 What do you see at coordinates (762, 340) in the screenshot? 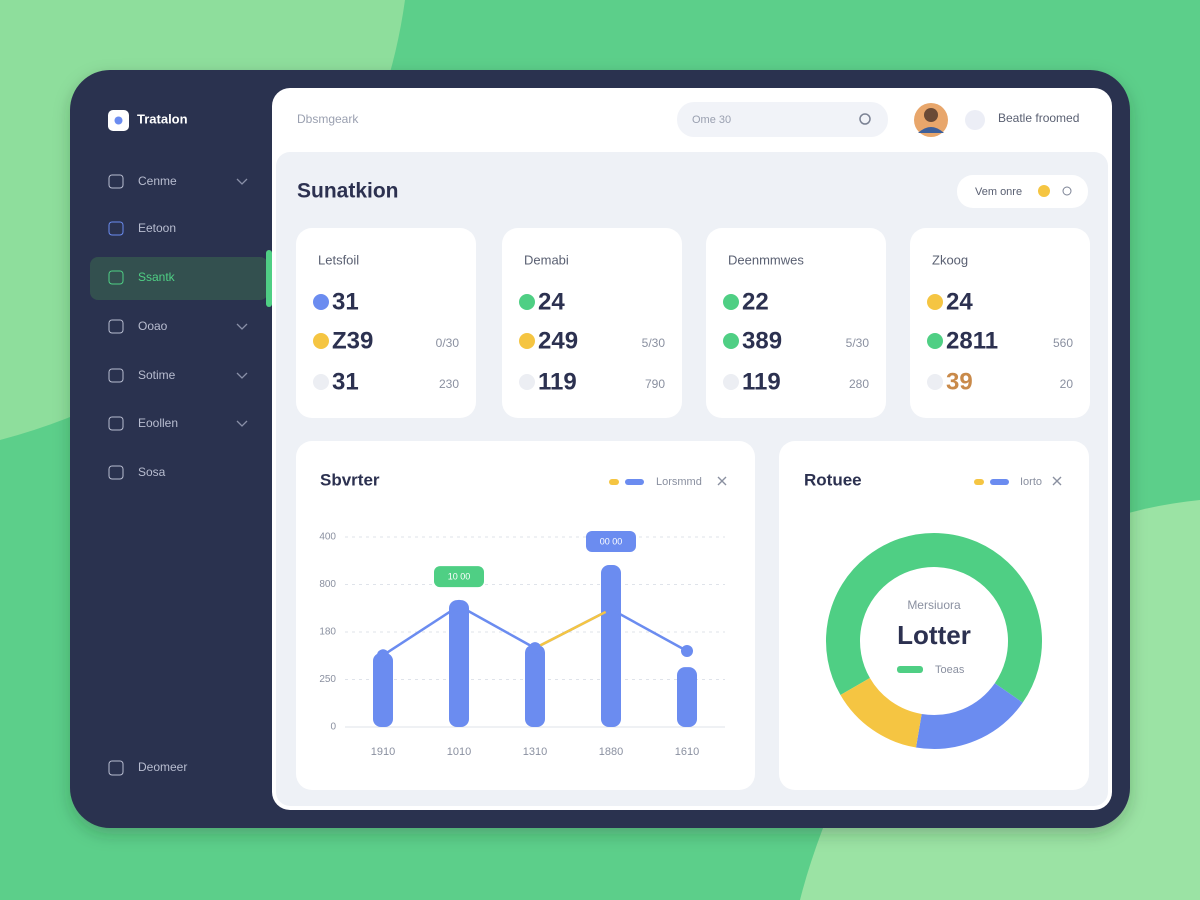
I see `stat-value: 389` at bounding box center [762, 340].